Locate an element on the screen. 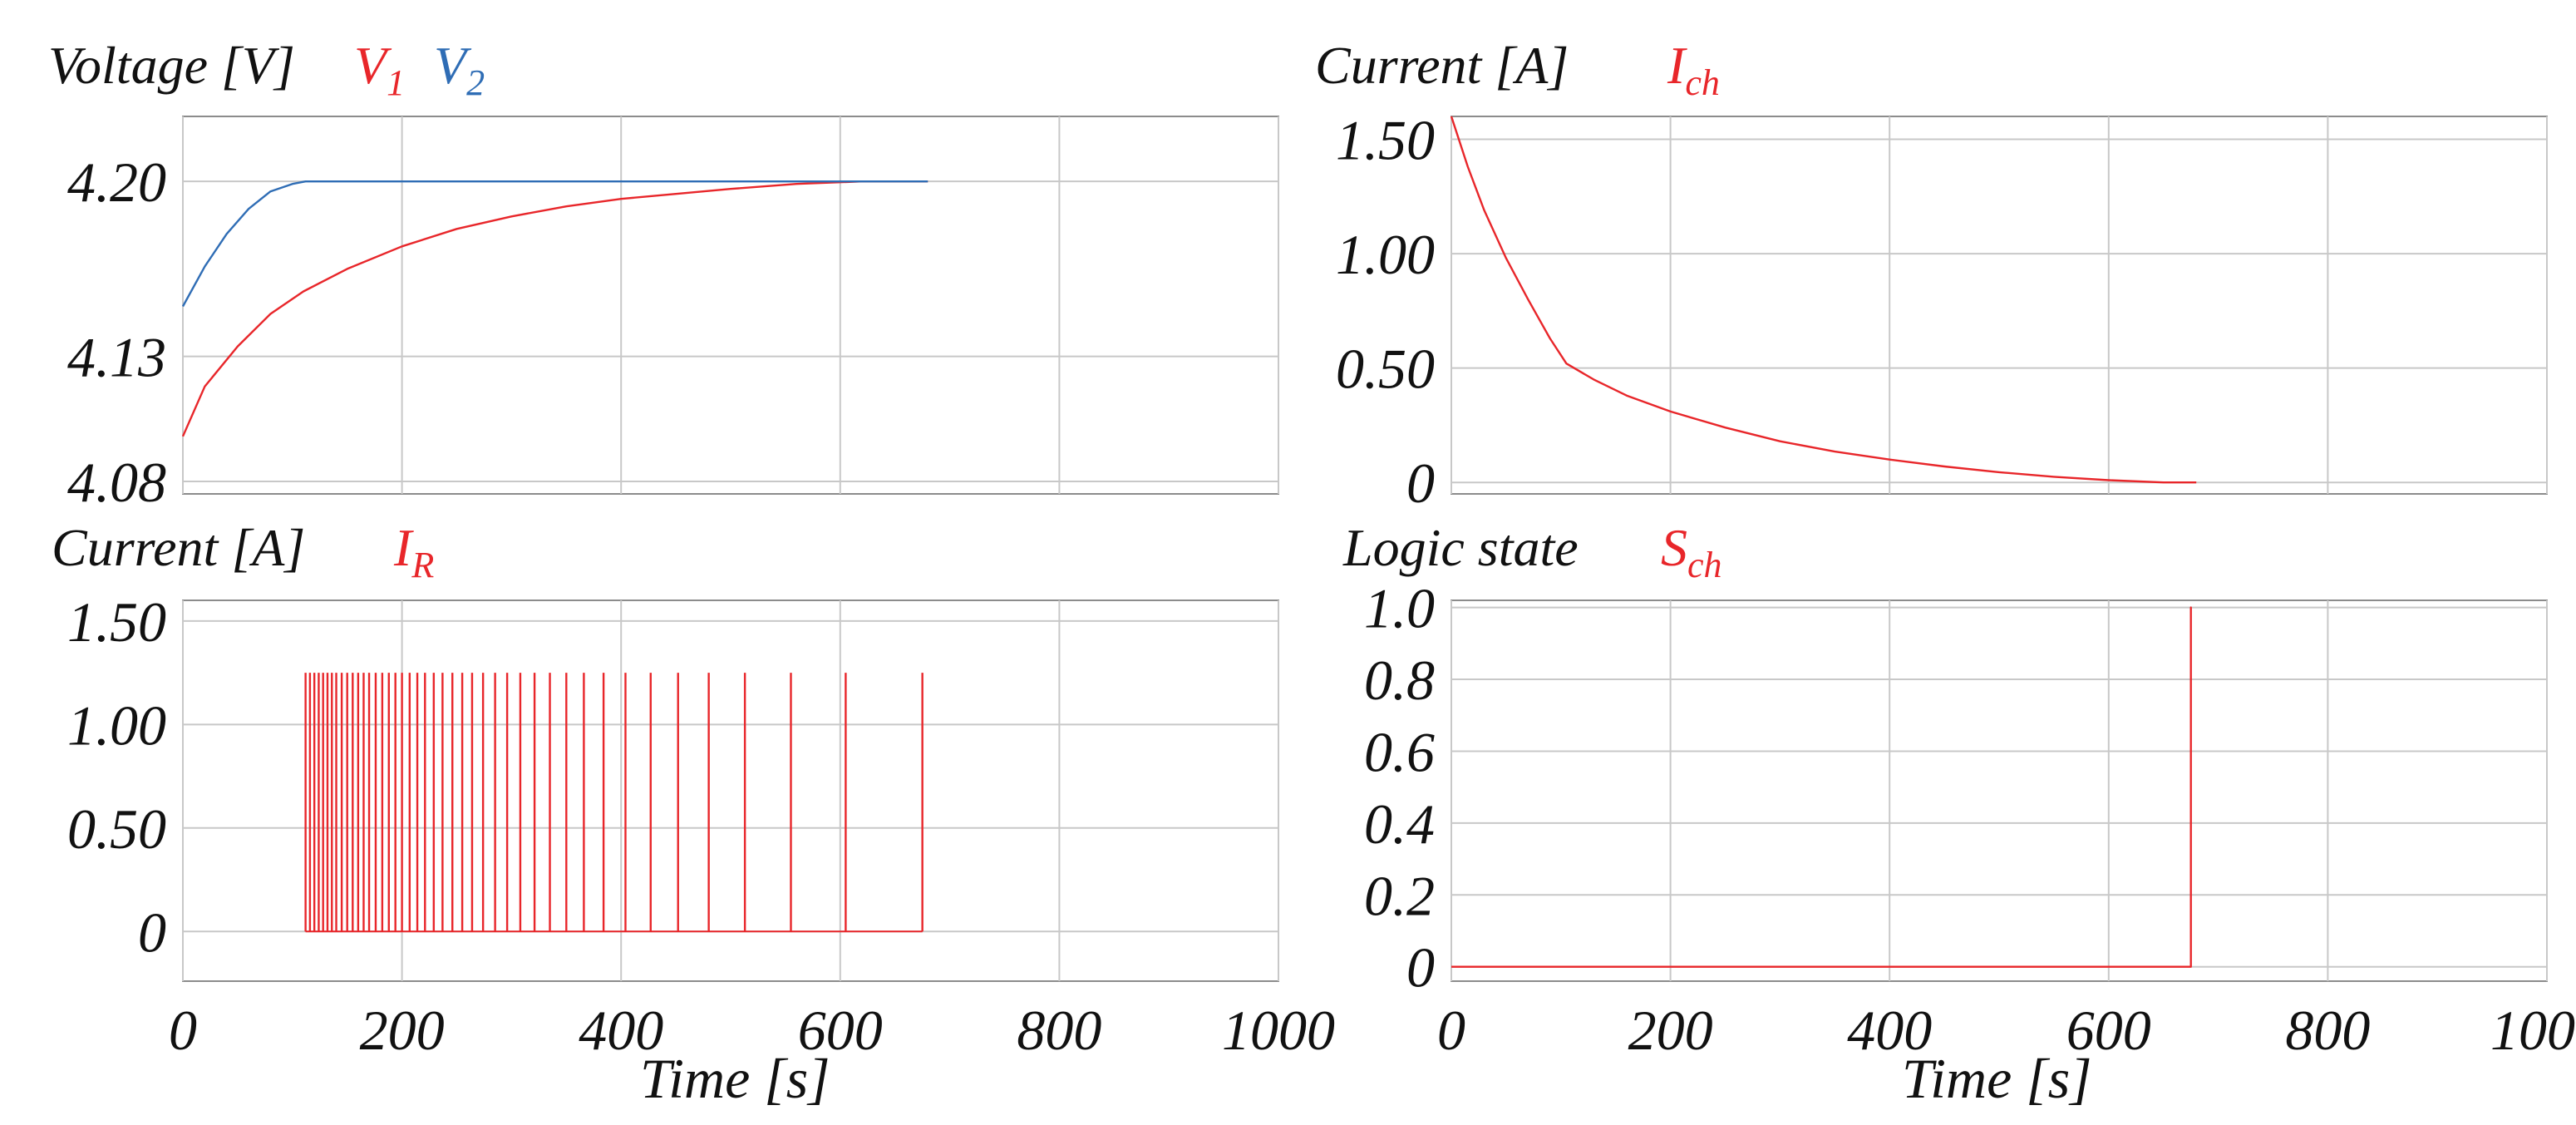 Image resolution: width=2576 pixels, height=1125 pixels. charge-current-ytick-label-0: 0 is located at coordinates (1420, 483).